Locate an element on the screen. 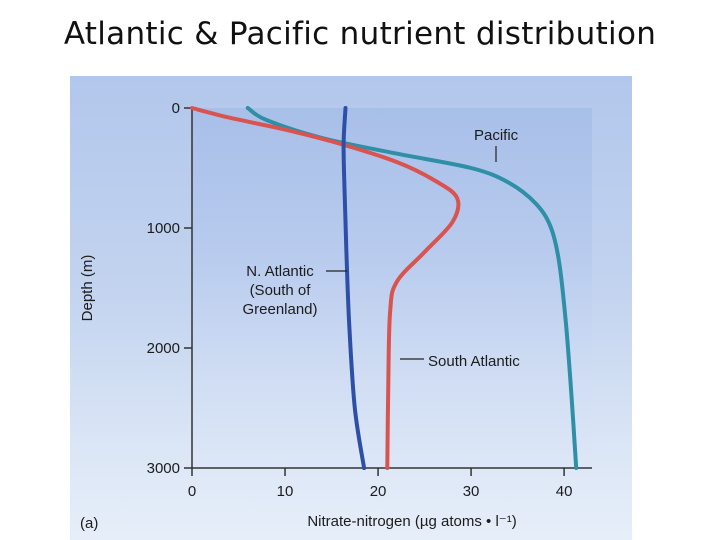  y-tick-label: 1000 is located at coordinates (163, 228).